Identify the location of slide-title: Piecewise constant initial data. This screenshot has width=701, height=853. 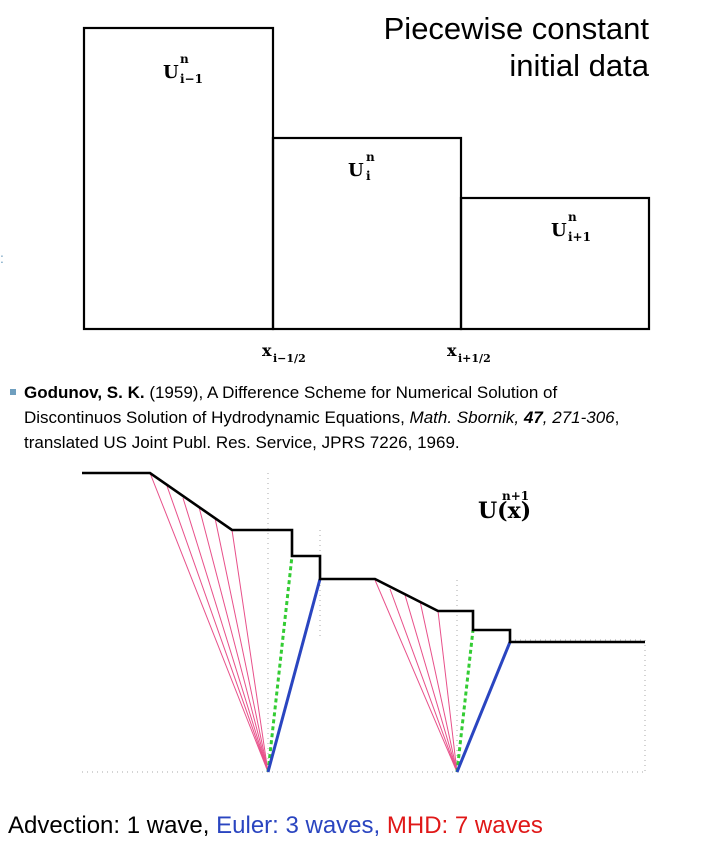
(516, 47).